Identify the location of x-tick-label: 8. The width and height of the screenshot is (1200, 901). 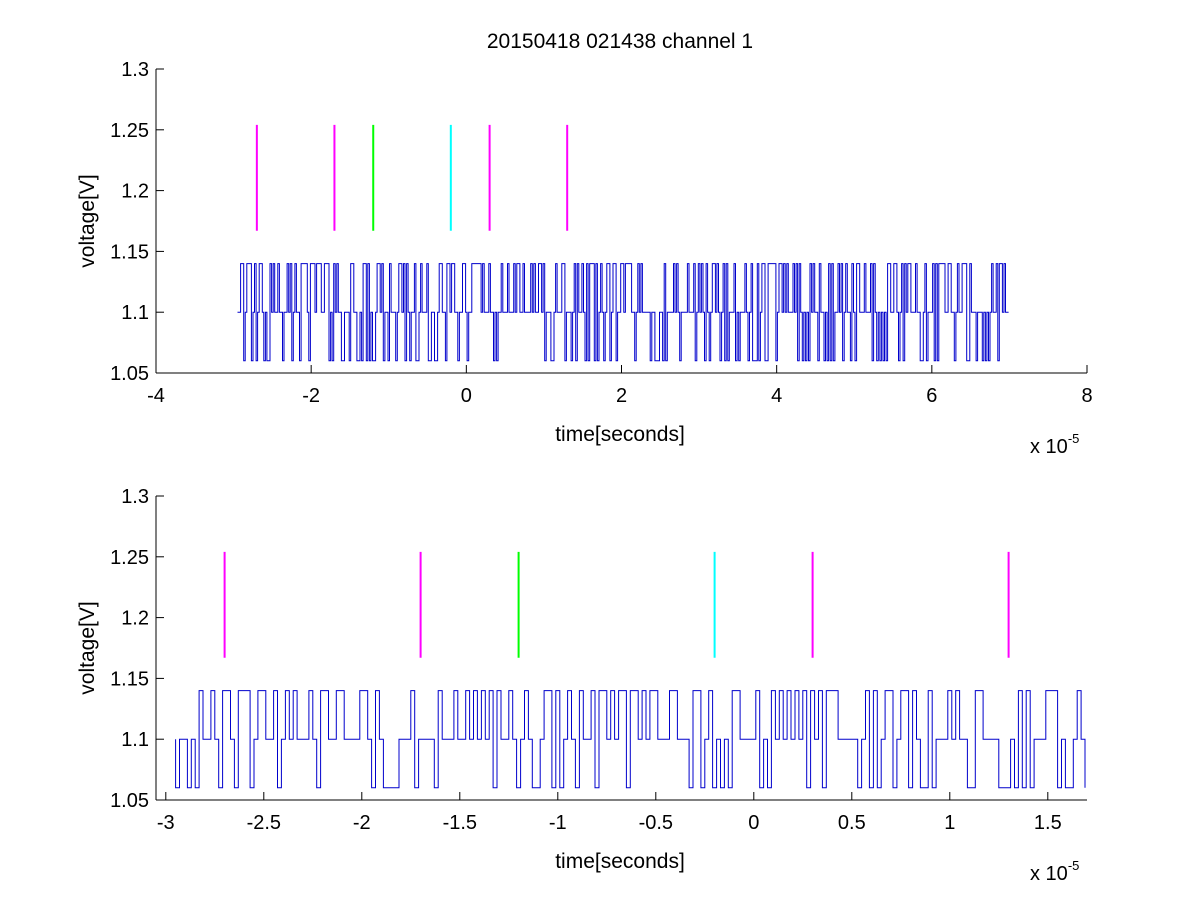
(1086, 396).